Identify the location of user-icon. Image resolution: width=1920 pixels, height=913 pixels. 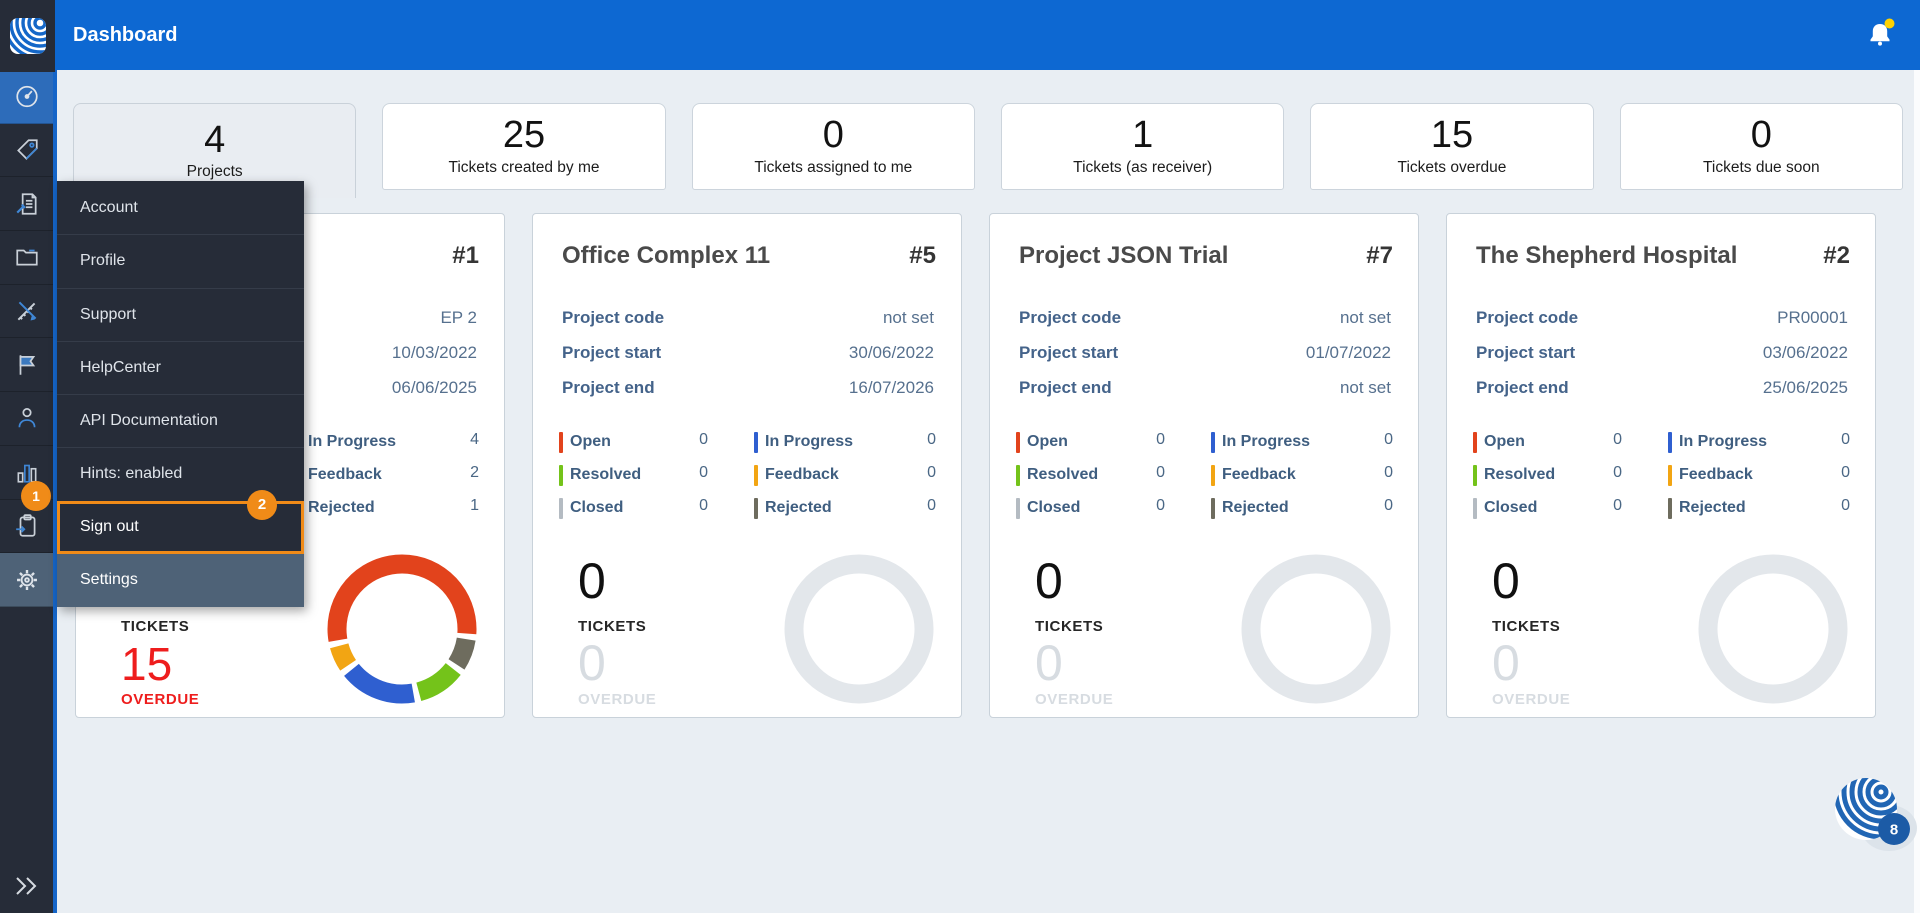
(26, 418).